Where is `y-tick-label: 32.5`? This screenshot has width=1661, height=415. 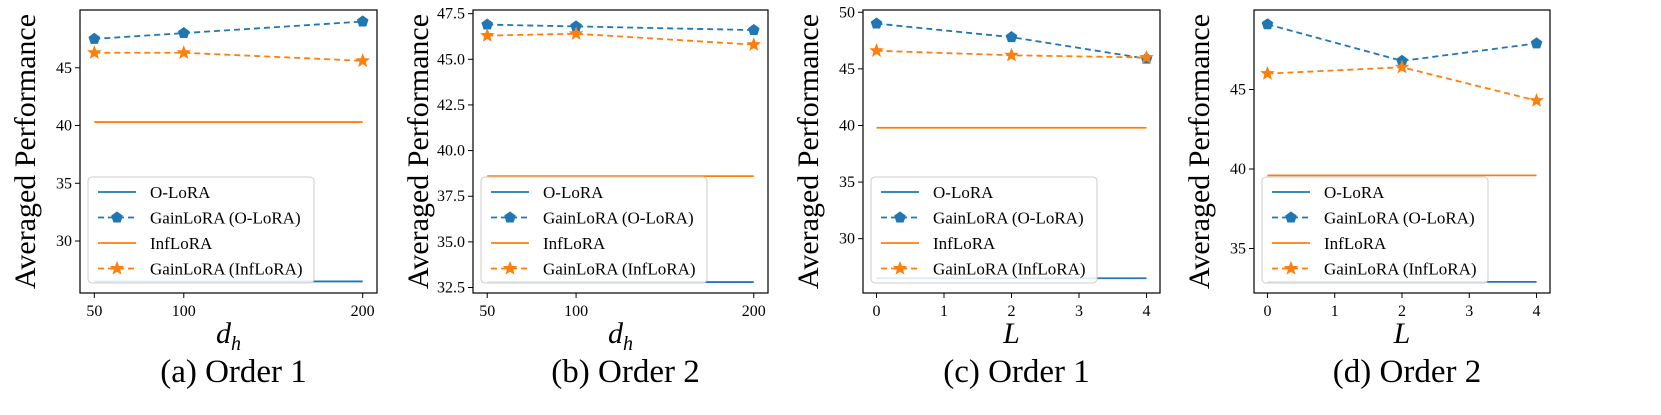
y-tick-label: 32.5 is located at coordinates (451, 288).